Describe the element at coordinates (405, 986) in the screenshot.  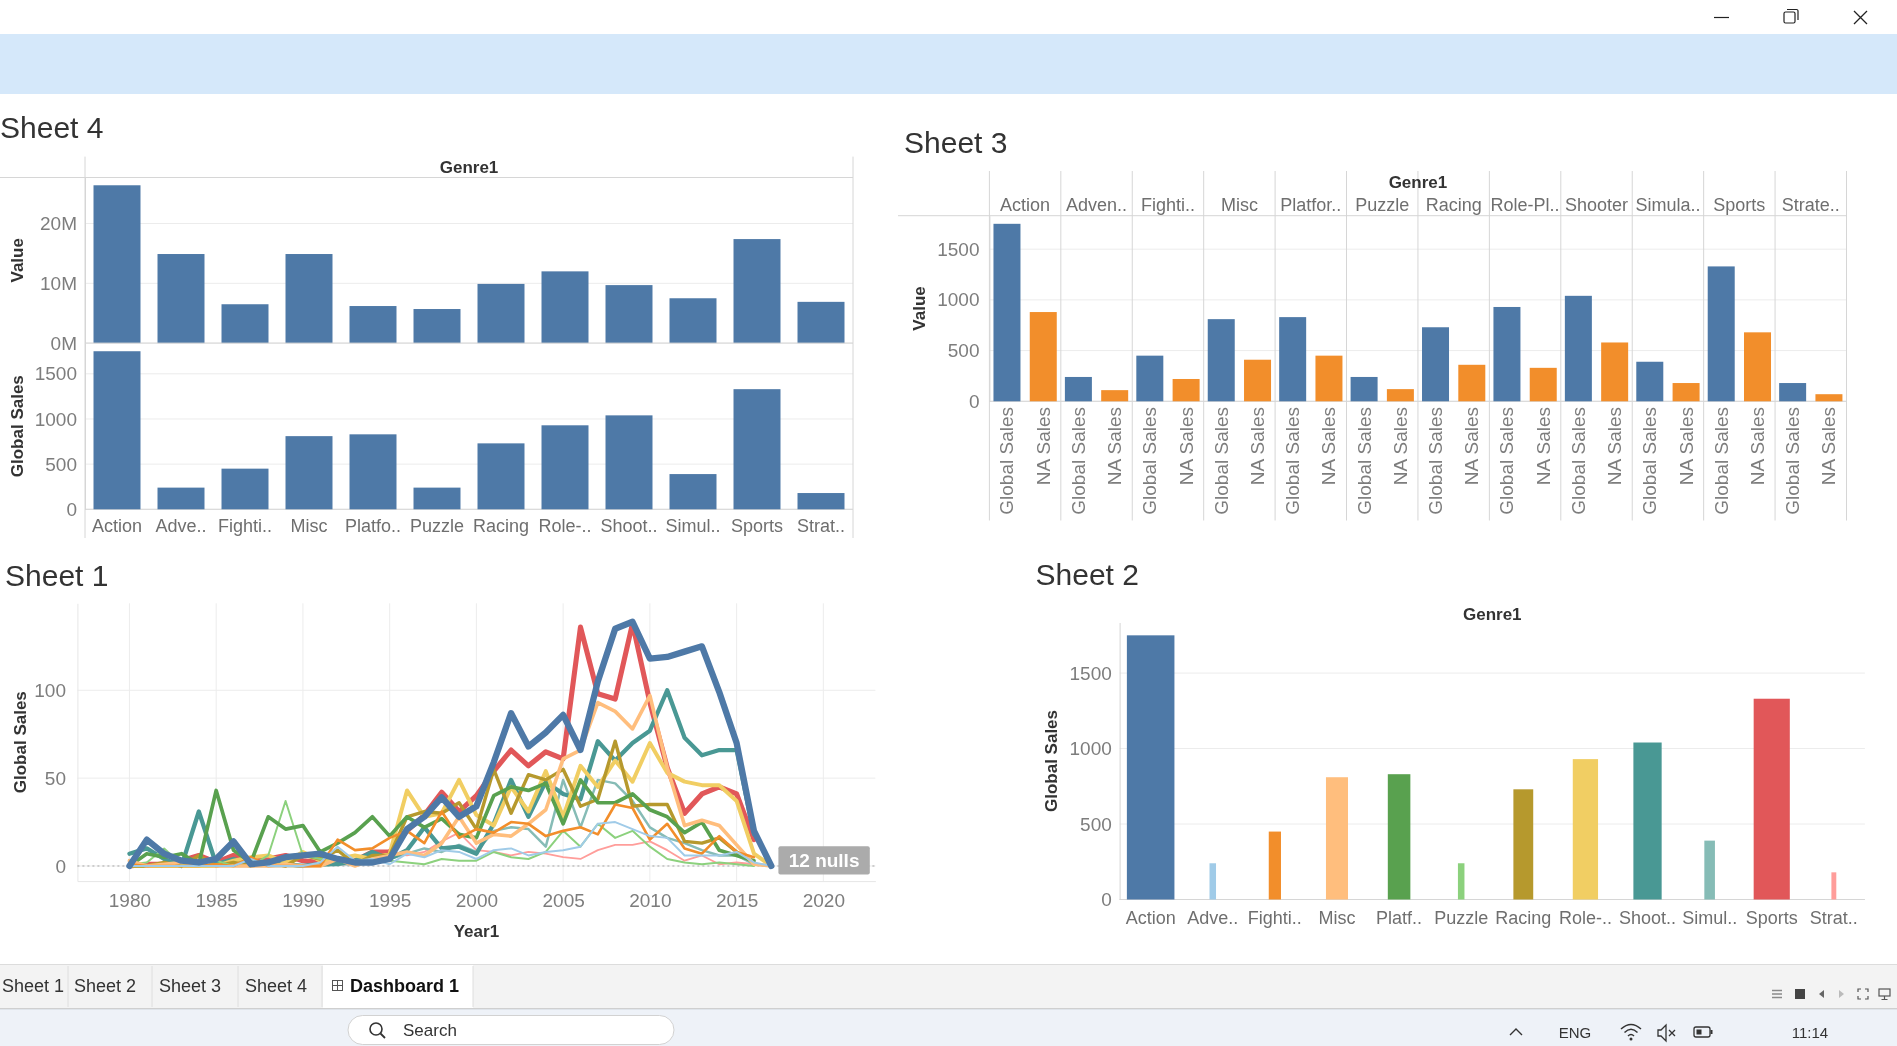
I see `text: Dashboard 1` at that location.